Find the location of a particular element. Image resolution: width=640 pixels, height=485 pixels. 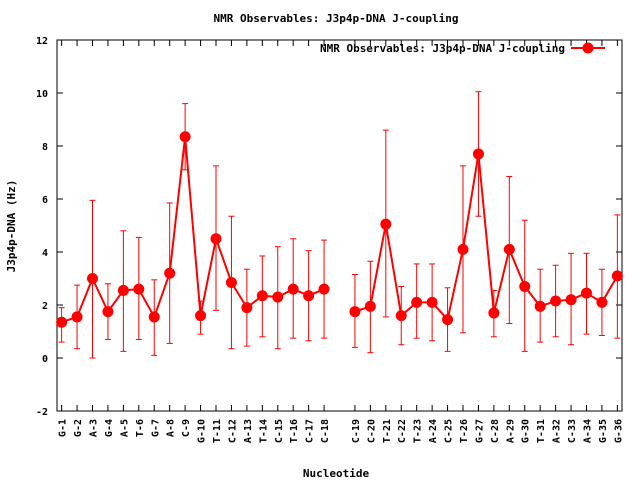

x-tick-label: G-10 is located at coordinates (202, 431).